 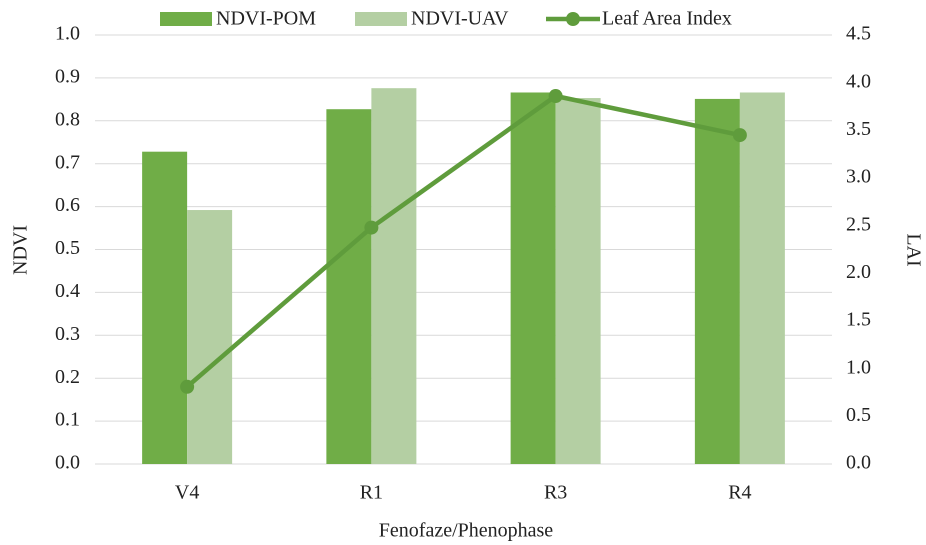 What do you see at coordinates (858, 34) in the screenshot?
I see `y2-tick-label: 4.5` at bounding box center [858, 34].